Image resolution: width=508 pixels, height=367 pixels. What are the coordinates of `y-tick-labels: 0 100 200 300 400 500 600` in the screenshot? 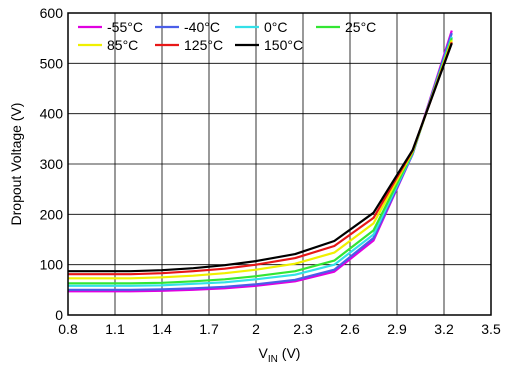 It's located at (52, 164).